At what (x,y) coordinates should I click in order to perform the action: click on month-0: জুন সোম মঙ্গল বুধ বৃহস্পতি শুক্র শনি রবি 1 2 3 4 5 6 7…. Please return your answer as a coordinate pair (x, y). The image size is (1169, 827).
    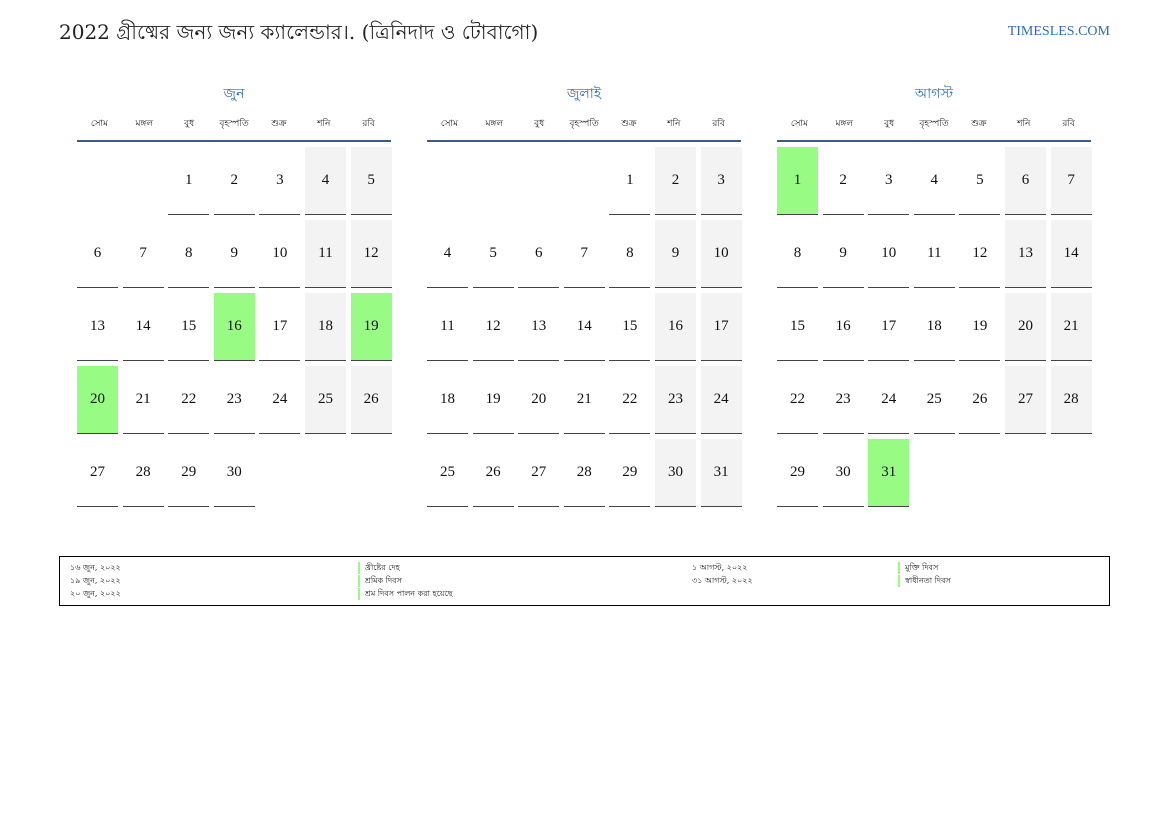
    Looking at the image, I should click on (234, 294).